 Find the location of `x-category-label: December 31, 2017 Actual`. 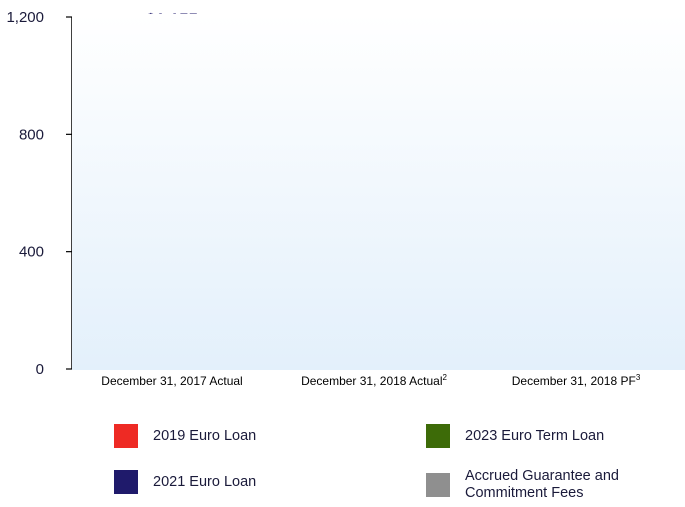

x-category-label: December 31, 2017 Actual is located at coordinates (171, 381).